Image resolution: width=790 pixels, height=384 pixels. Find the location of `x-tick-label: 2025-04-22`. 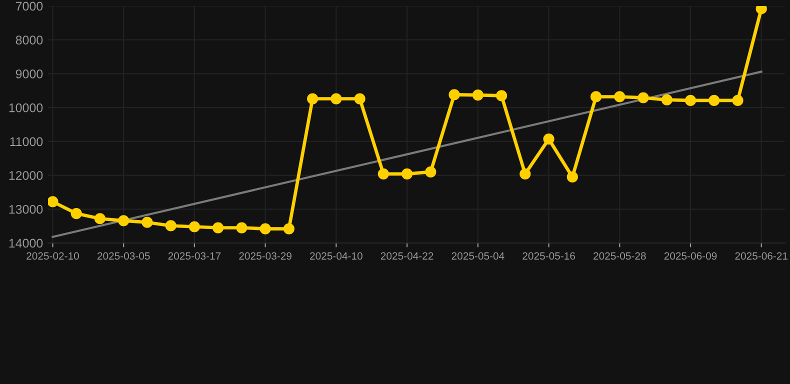

x-tick-label: 2025-04-22 is located at coordinates (407, 256).